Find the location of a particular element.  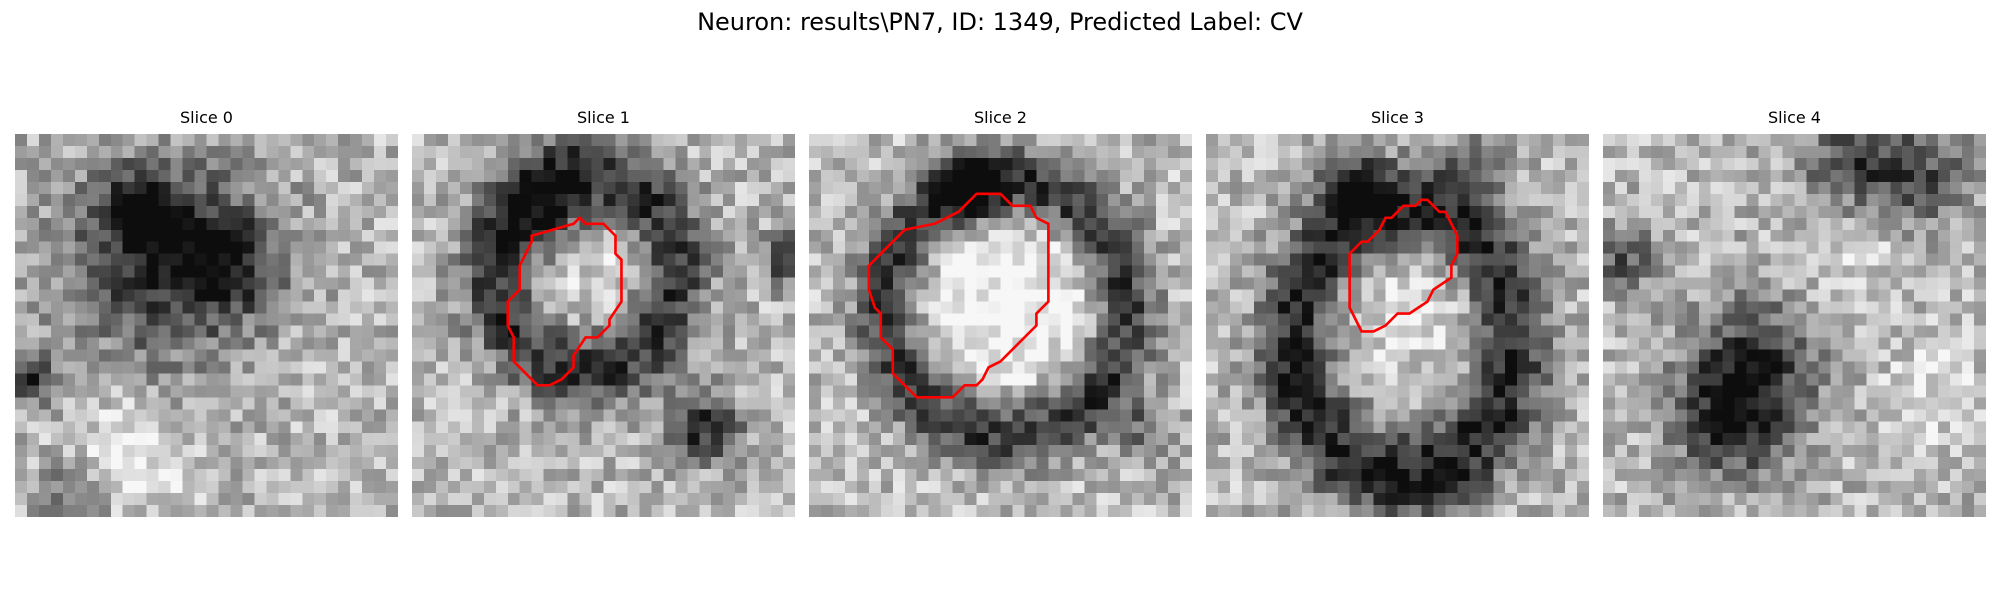

slice-title: Slice 0 is located at coordinates (206, 117).